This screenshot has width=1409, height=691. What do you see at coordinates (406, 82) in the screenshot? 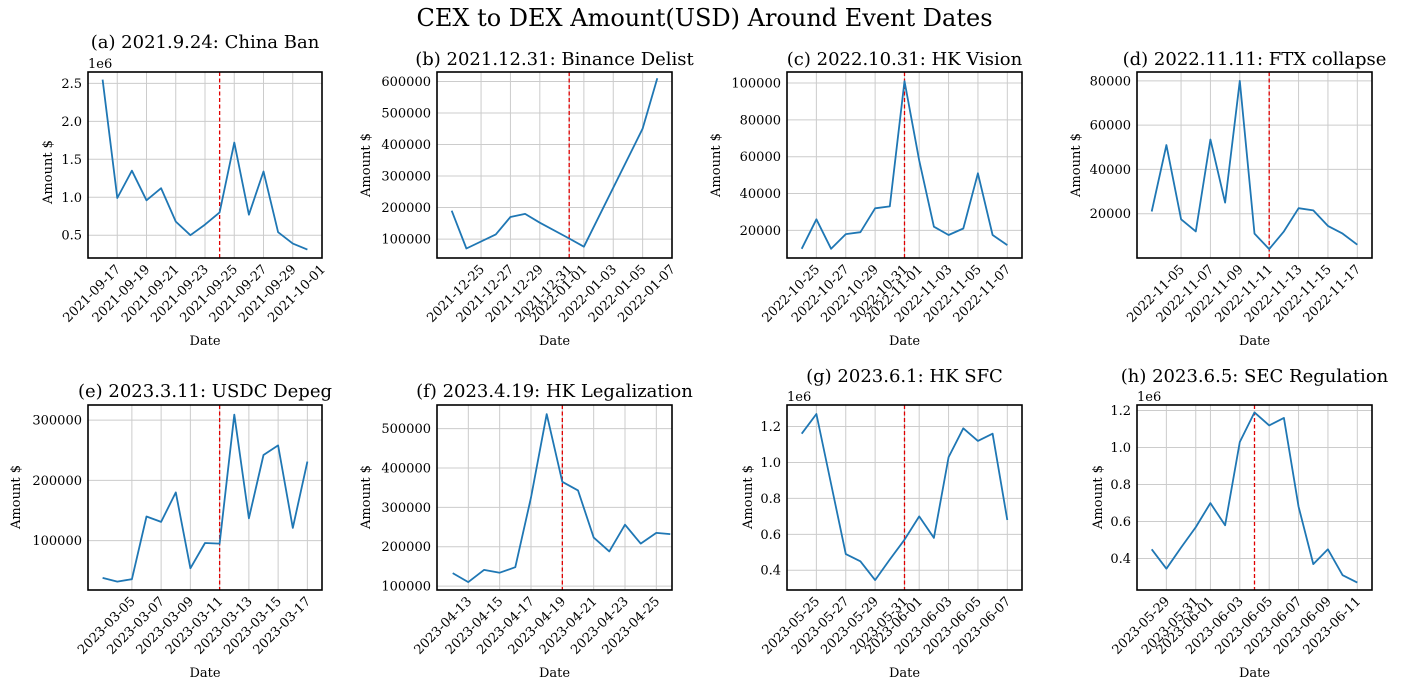
I see `y-tick-label: 600000` at bounding box center [406, 82].